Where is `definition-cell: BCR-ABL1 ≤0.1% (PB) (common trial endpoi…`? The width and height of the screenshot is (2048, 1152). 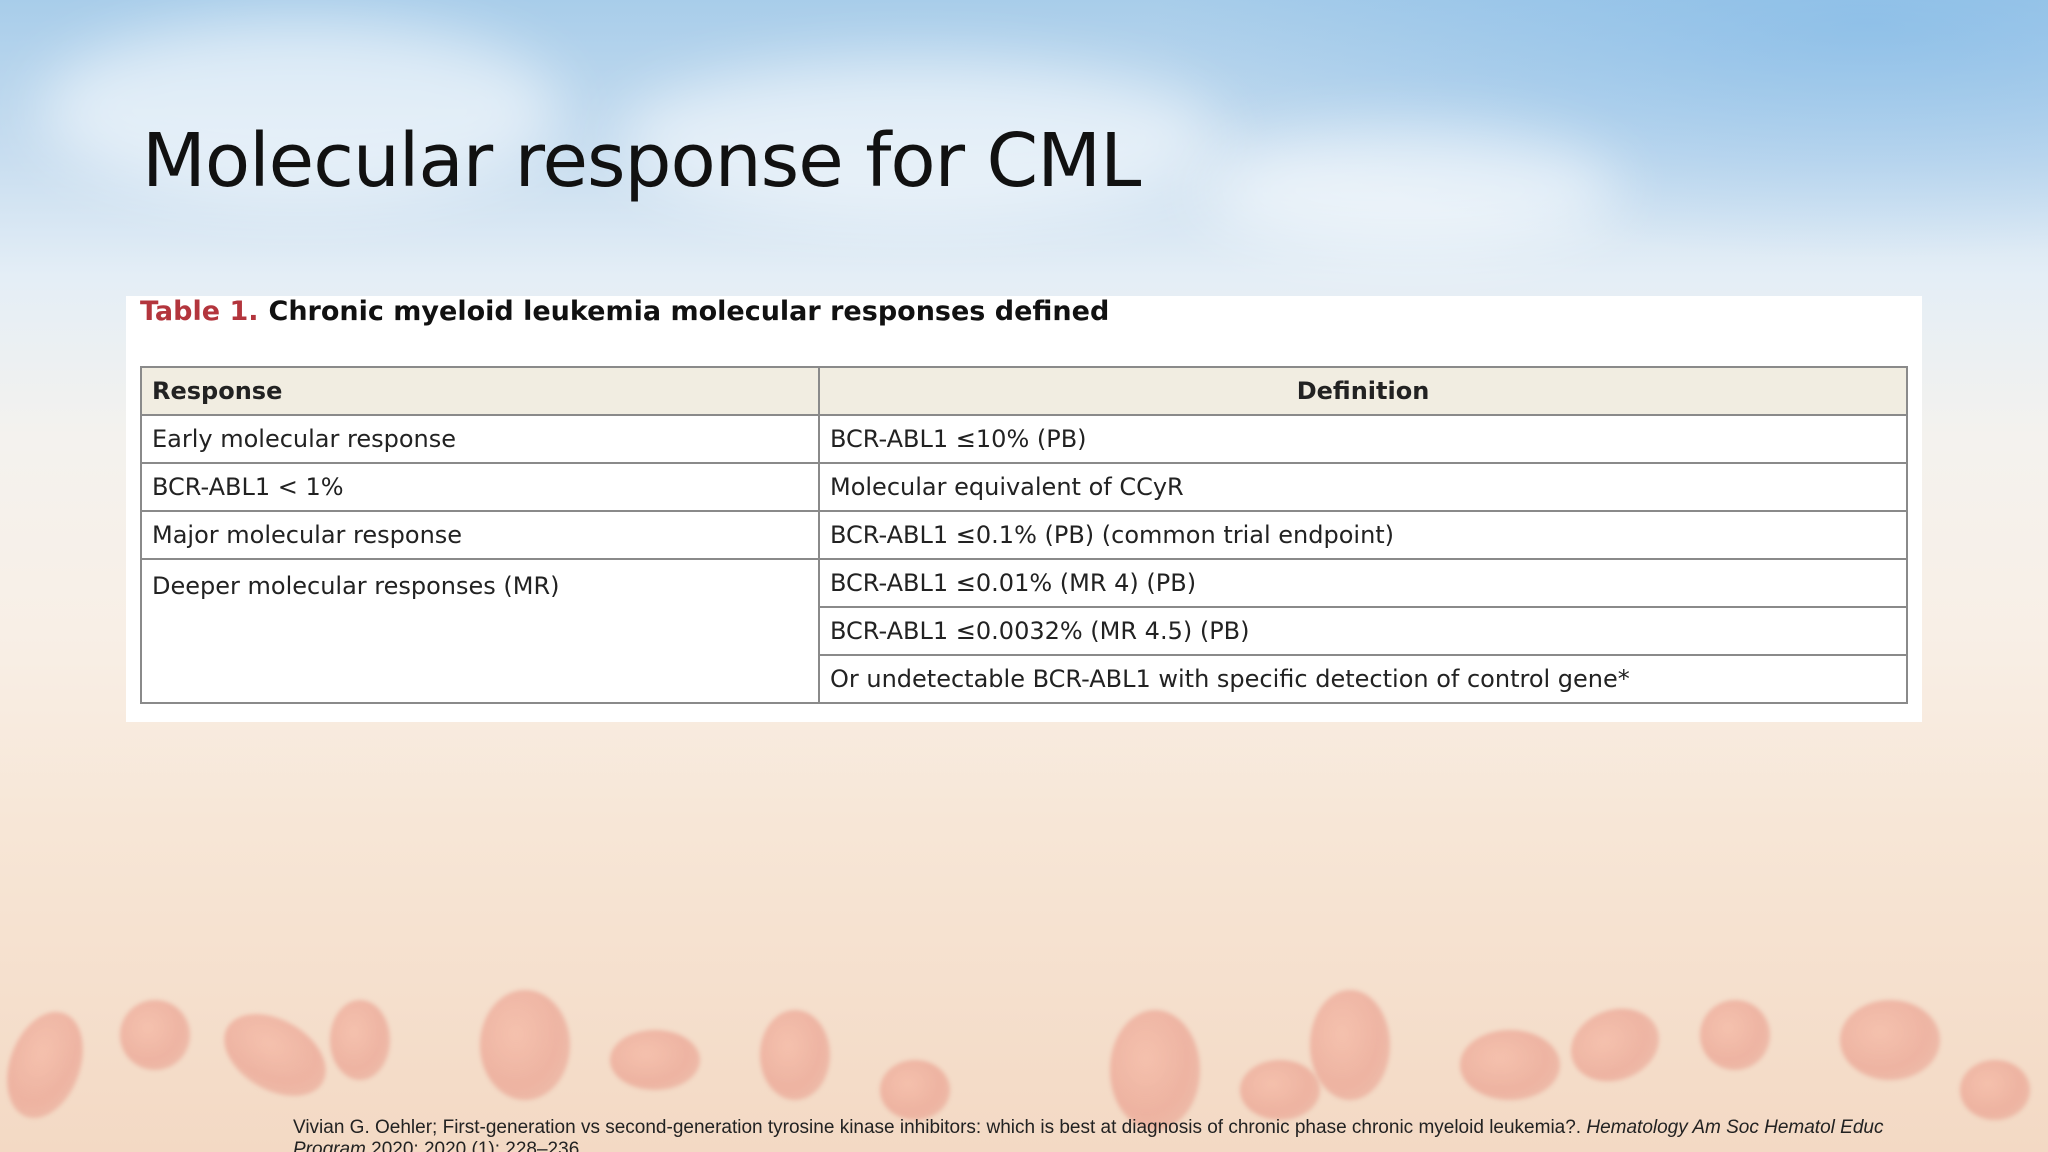
definition-cell: BCR-ABL1 ≤0.1% (PB) (common trial endpoi… is located at coordinates (1363, 535).